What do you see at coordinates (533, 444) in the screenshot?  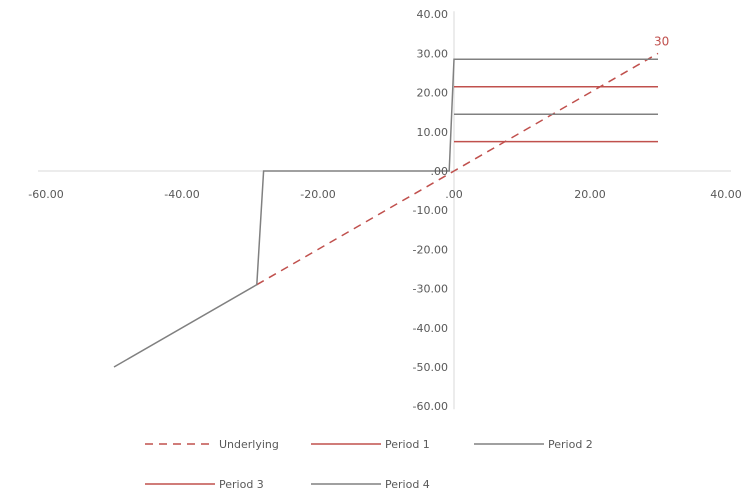 I see `legend-item: Period 2` at bounding box center [533, 444].